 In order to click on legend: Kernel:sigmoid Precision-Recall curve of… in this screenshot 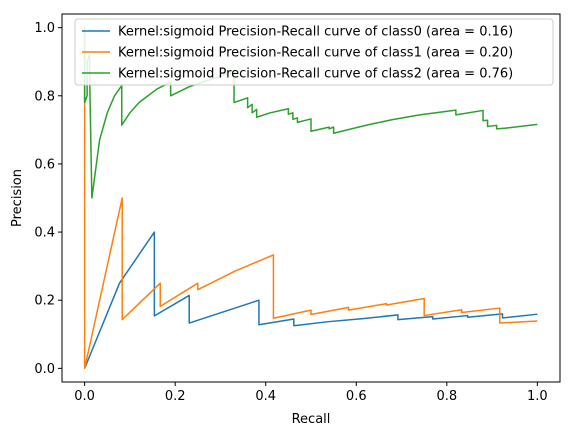, I will do `click(314, 52)`.